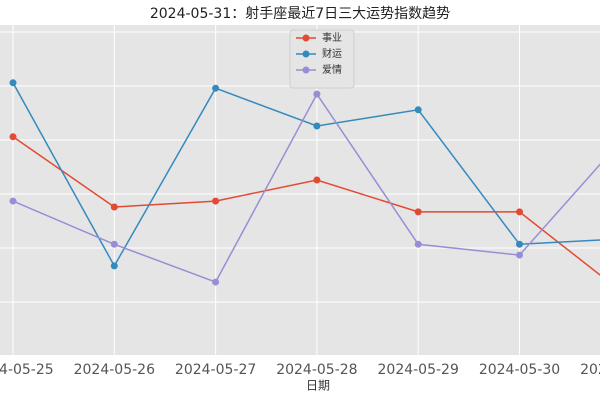 The width and height of the screenshot is (600, 400). I want to click on x-axis-label: 日期, so click(318, 386).